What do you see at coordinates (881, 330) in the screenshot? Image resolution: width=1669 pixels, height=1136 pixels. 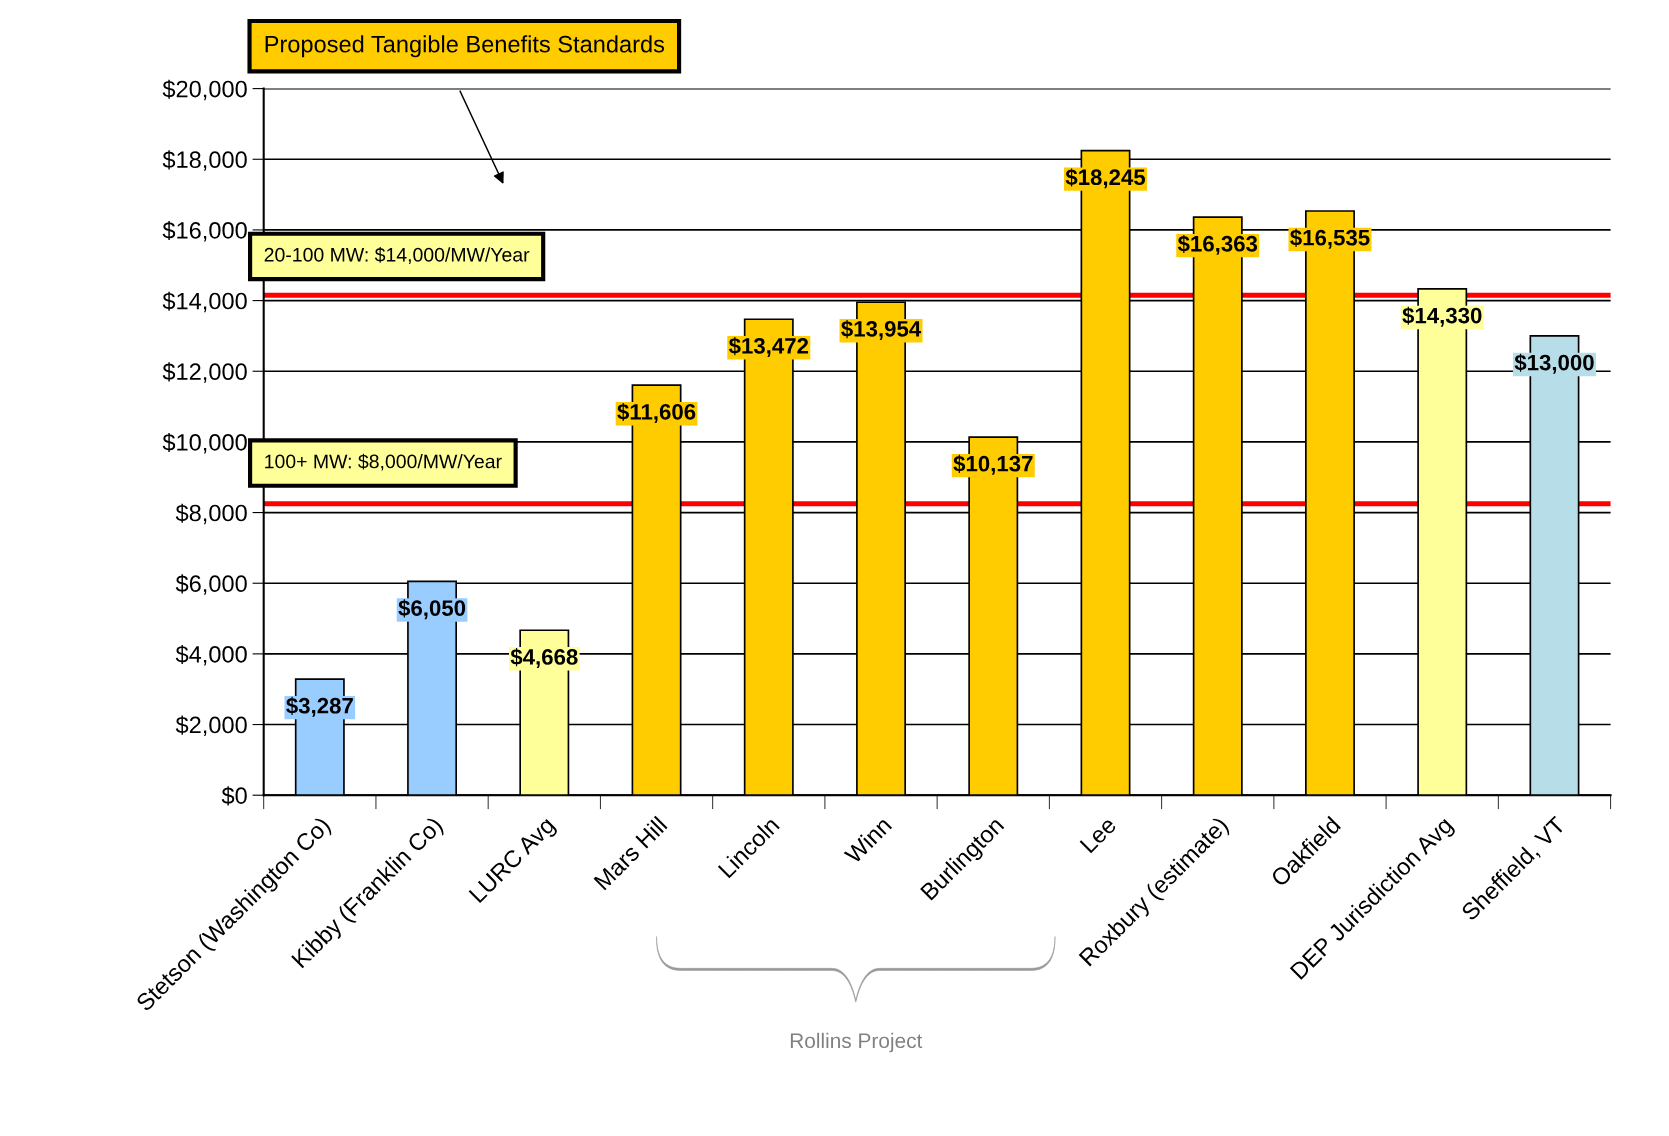 I see `data-label: $13,954` at bounding box center [881, 330].